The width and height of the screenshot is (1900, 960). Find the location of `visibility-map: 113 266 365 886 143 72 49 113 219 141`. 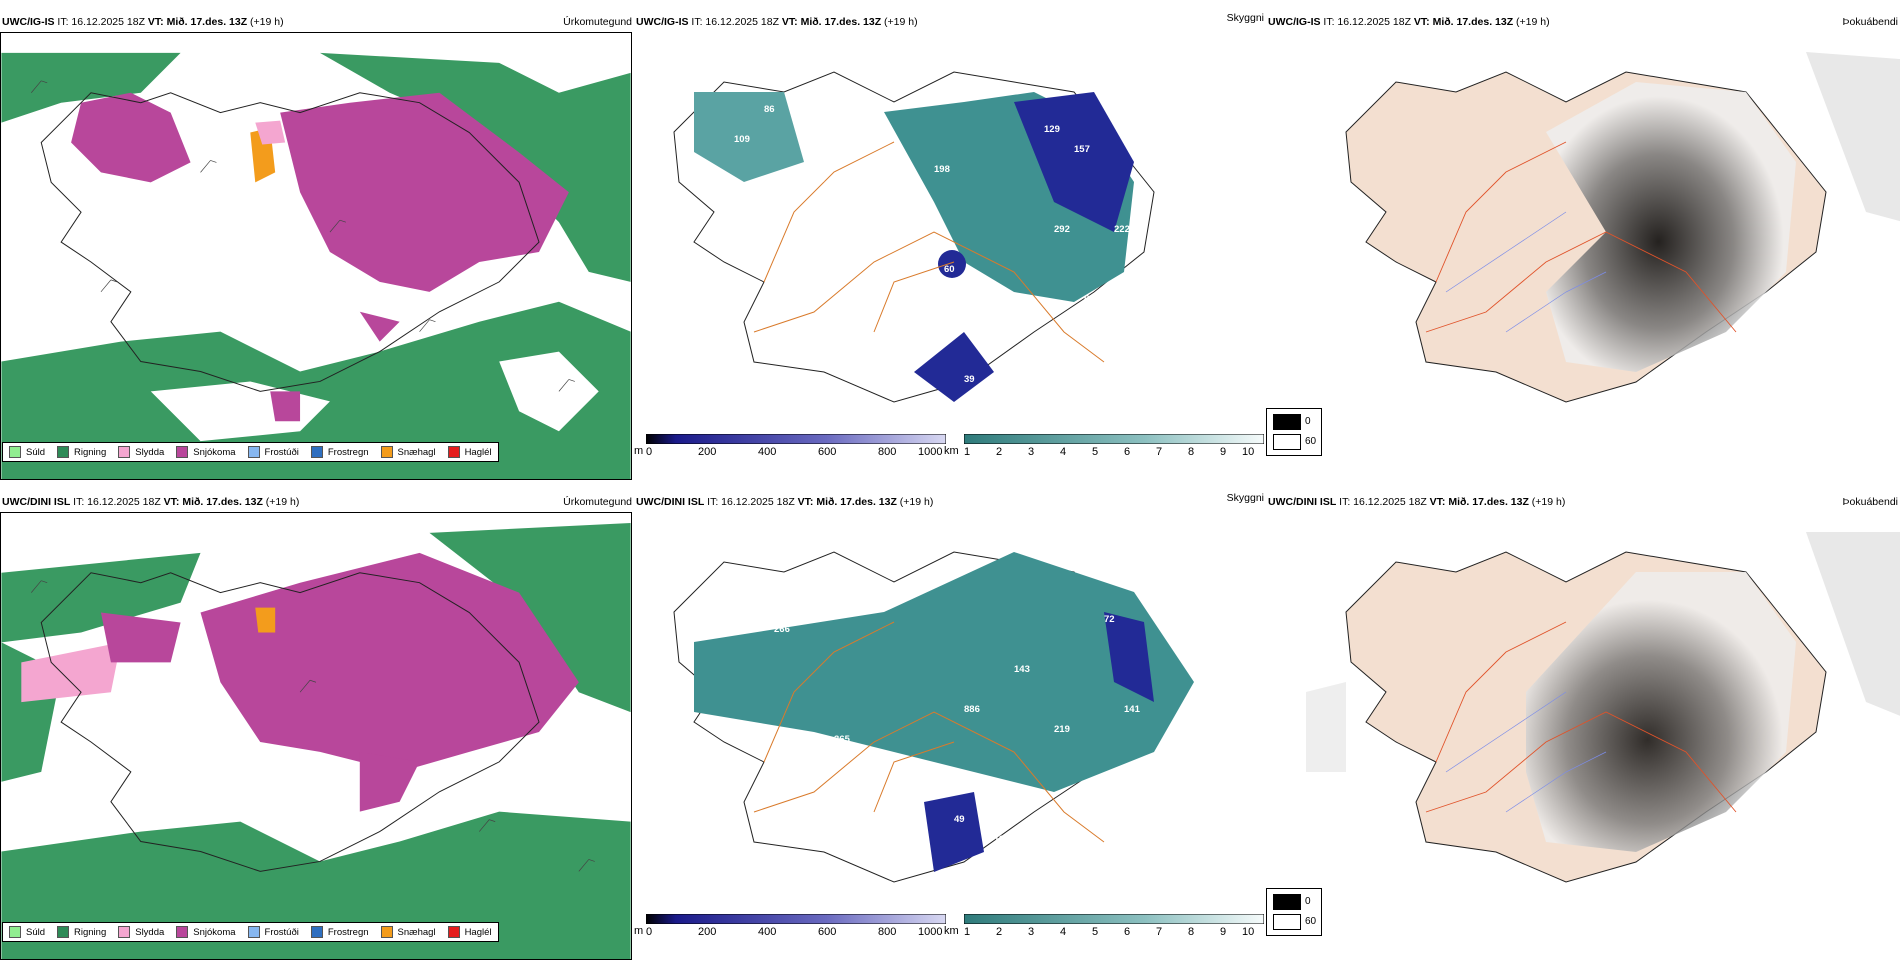

visibility-map: 113 266 365 886 143 72 49 113 219 141 is located at coordinates (933, 717).